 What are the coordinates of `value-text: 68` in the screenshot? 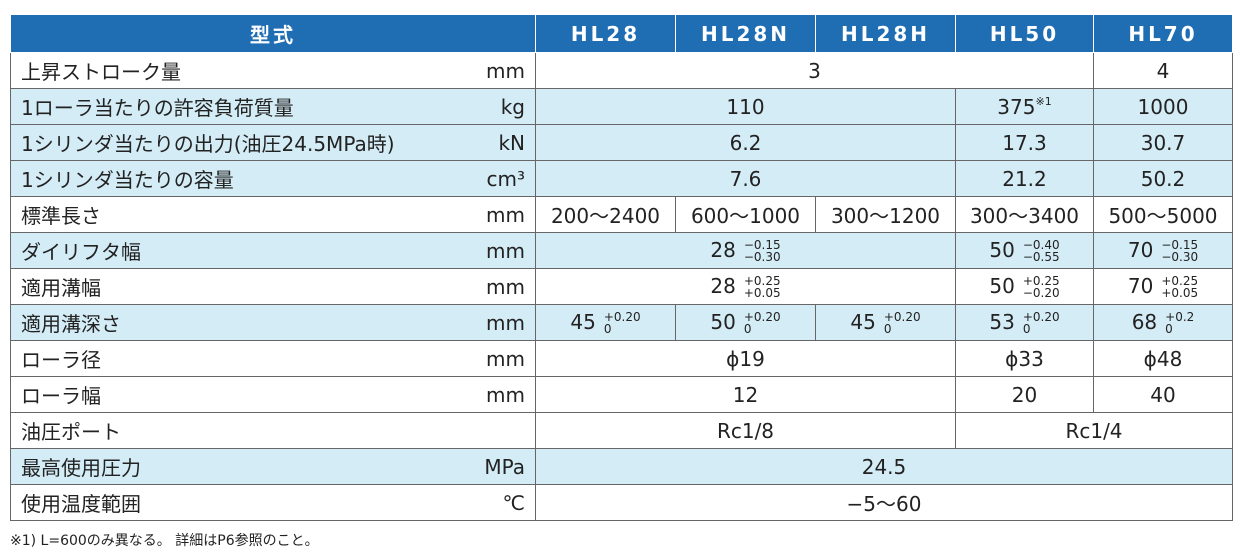 It's located at (1144, 321).